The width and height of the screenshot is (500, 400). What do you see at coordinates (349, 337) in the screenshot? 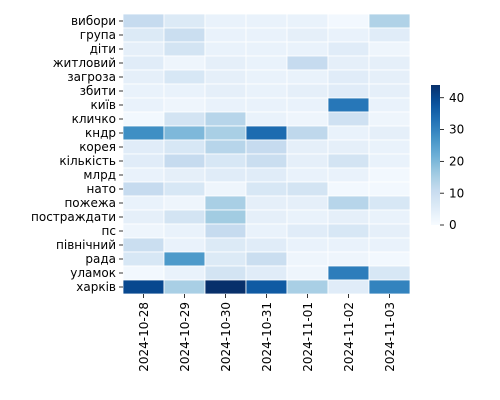
I see `column-label: 2024-11-02` at bounding box center [349, 337].